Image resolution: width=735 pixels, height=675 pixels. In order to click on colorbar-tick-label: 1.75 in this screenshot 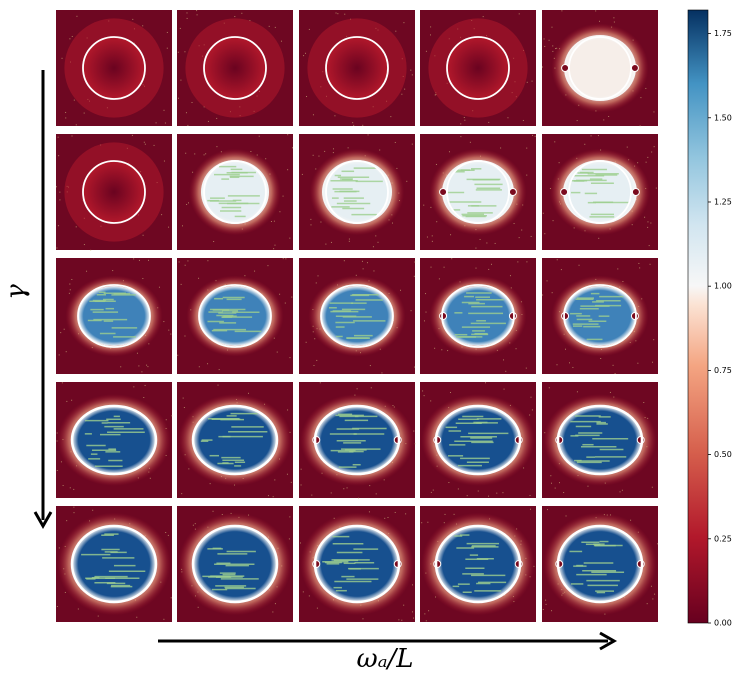, I will do `click(723, 33)`.